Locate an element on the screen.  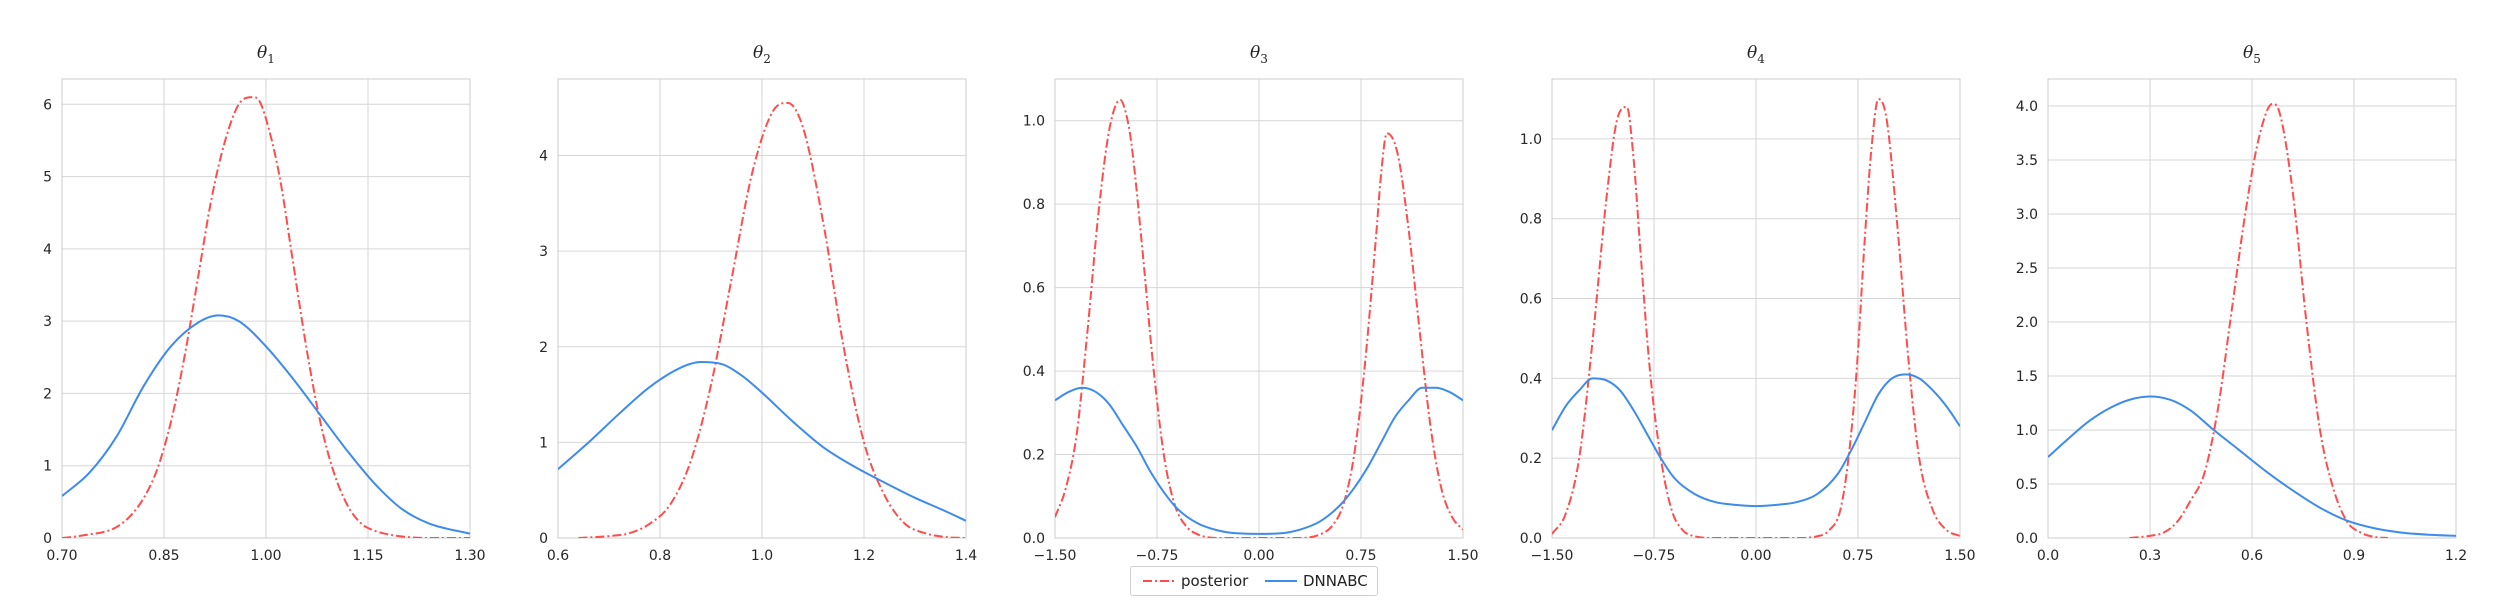
legend-swatch-dnnabc is located at coordinates (1281, 581).